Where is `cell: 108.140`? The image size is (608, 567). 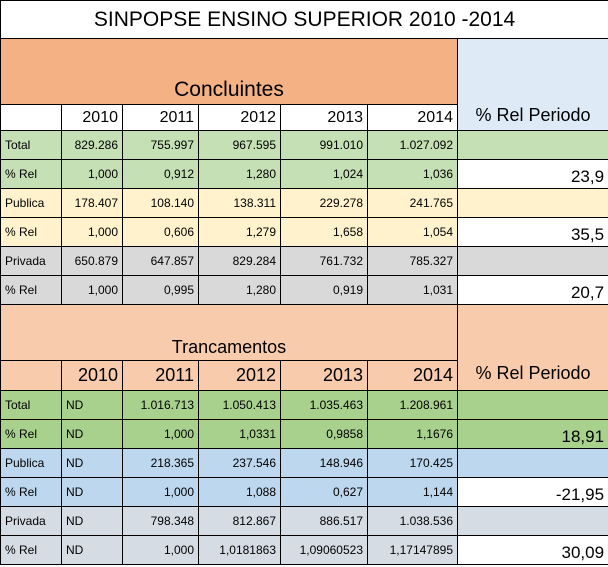
cell: 108.140 is located at coordinates (160, 203).